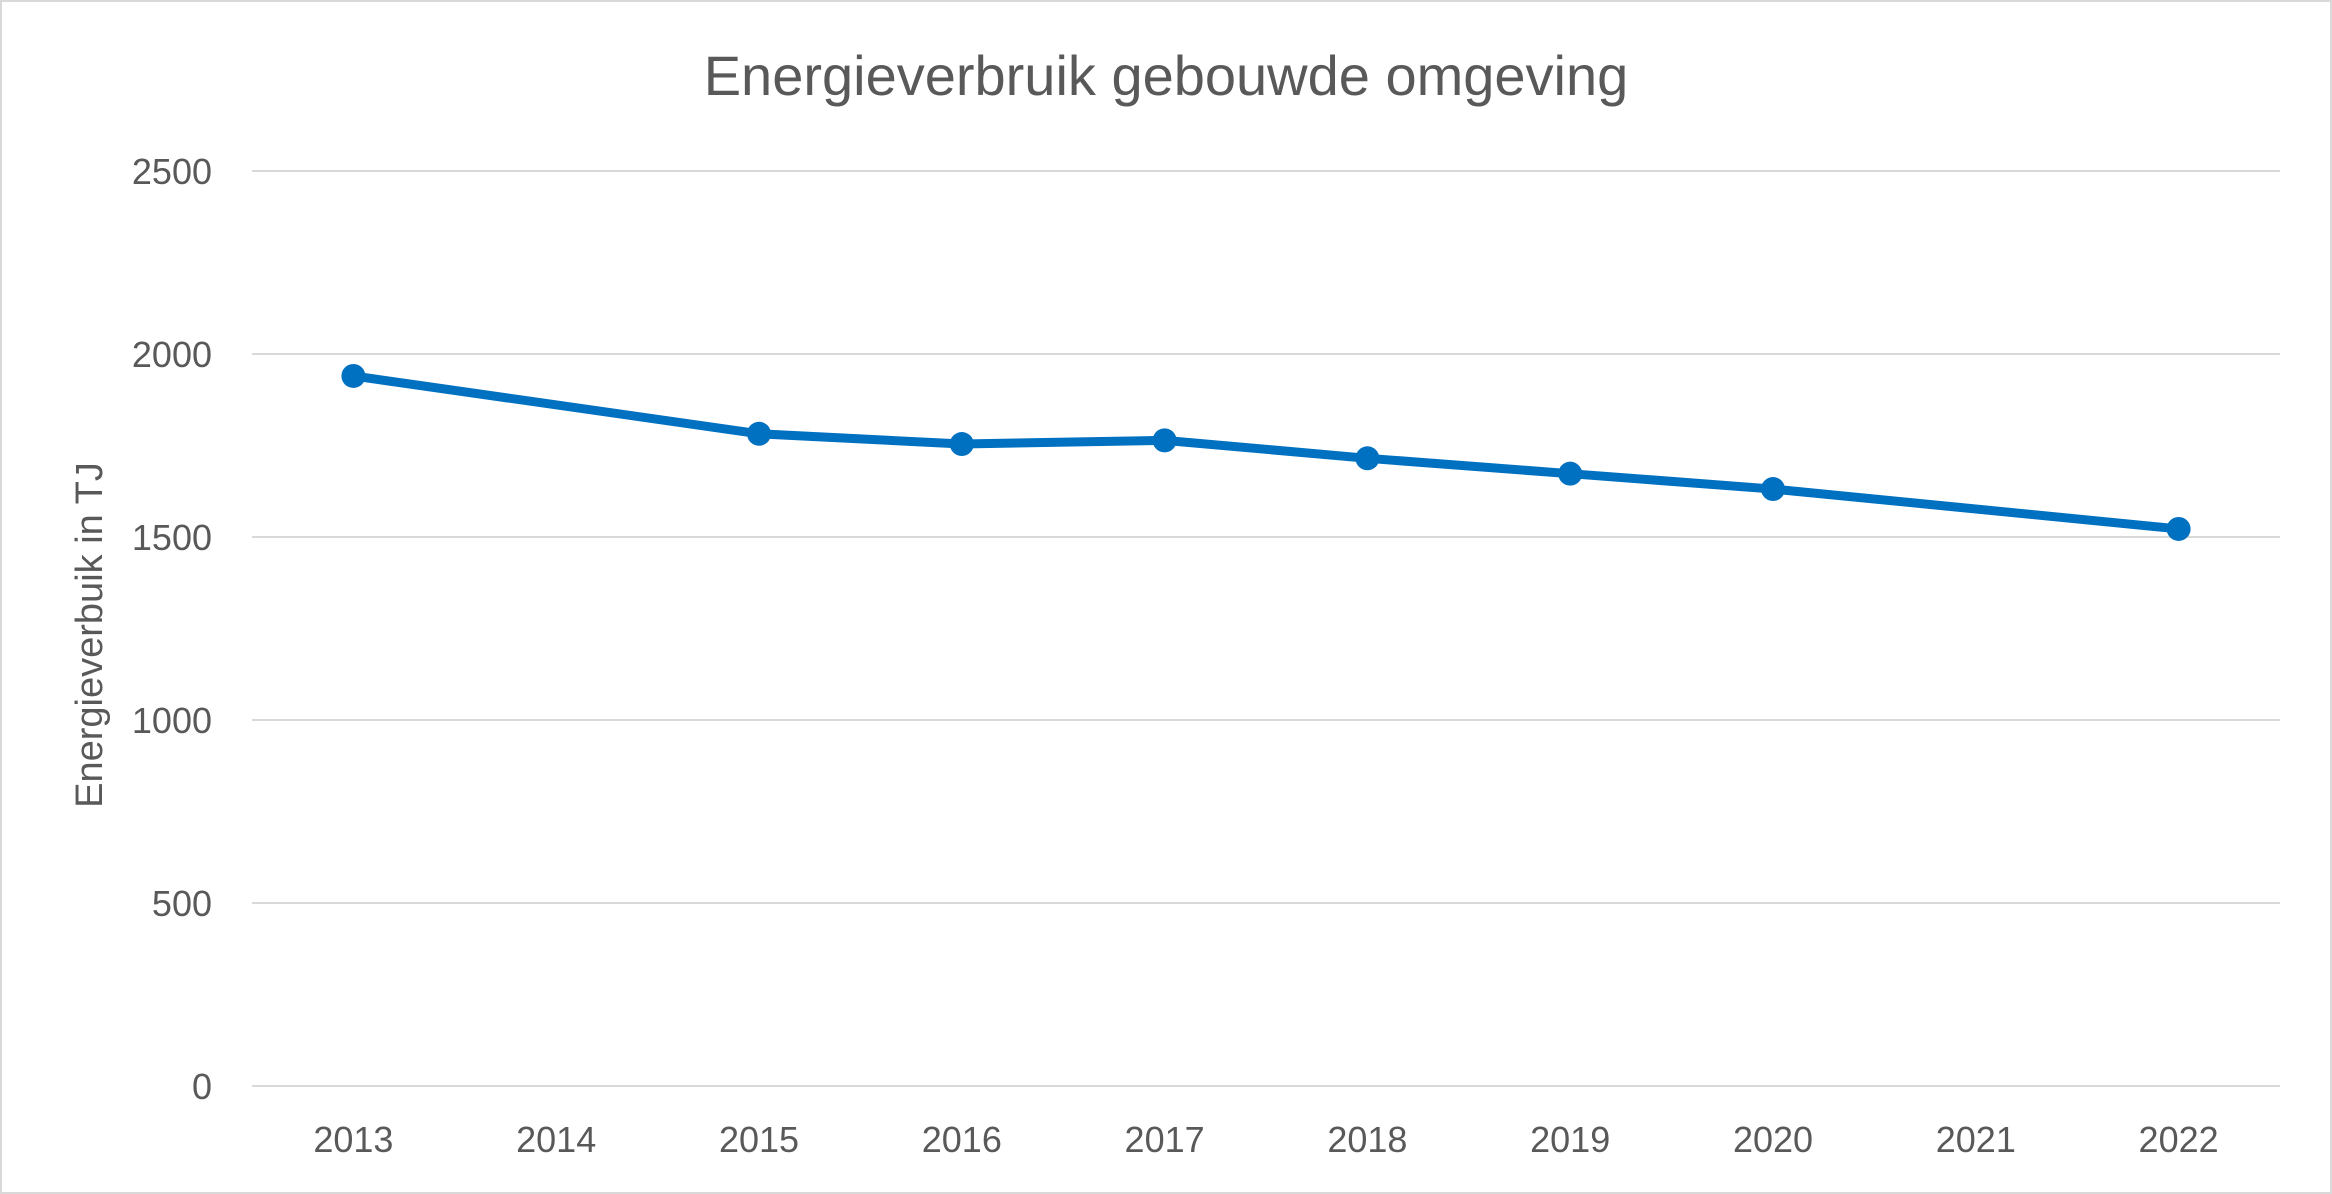 The image size is (2332, 1194). I want to click on x-tick-label: 2019, so click(1570, 1139).